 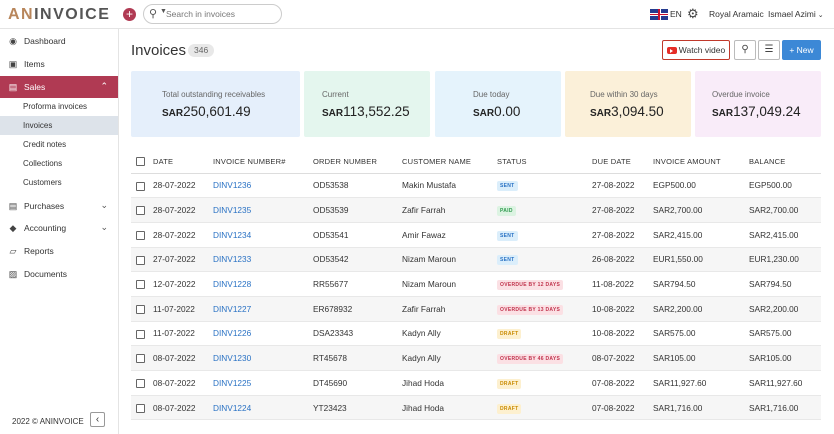 I want to click on uk-flag-icon, so click(x=659, y=14).